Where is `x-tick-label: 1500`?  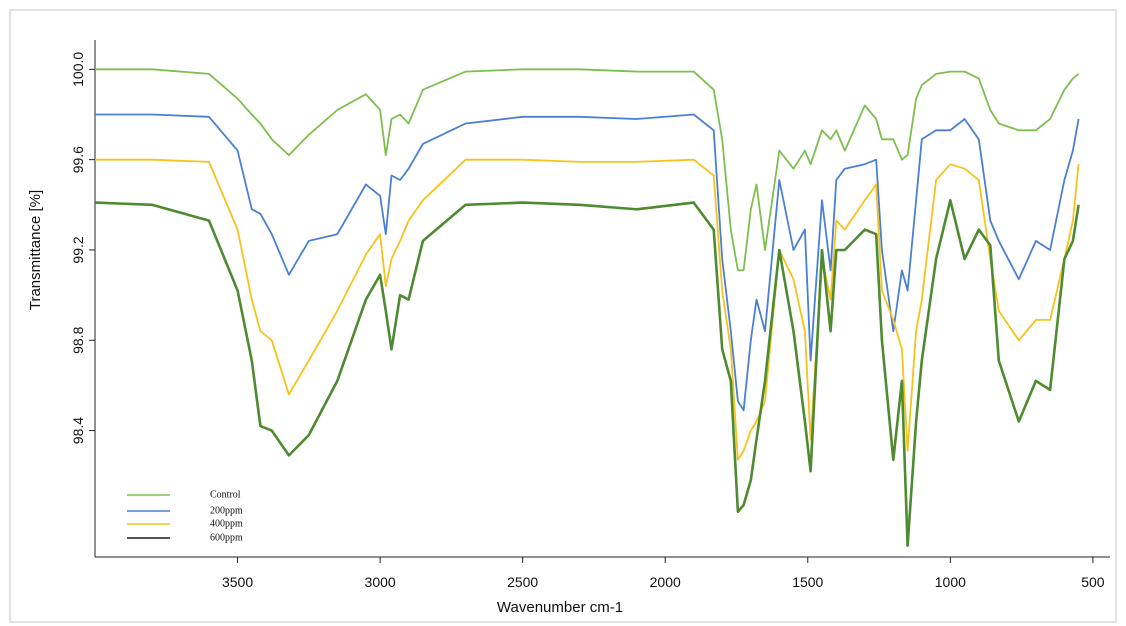 x-tick-label: 1500 is located at coordinates (807, 582).